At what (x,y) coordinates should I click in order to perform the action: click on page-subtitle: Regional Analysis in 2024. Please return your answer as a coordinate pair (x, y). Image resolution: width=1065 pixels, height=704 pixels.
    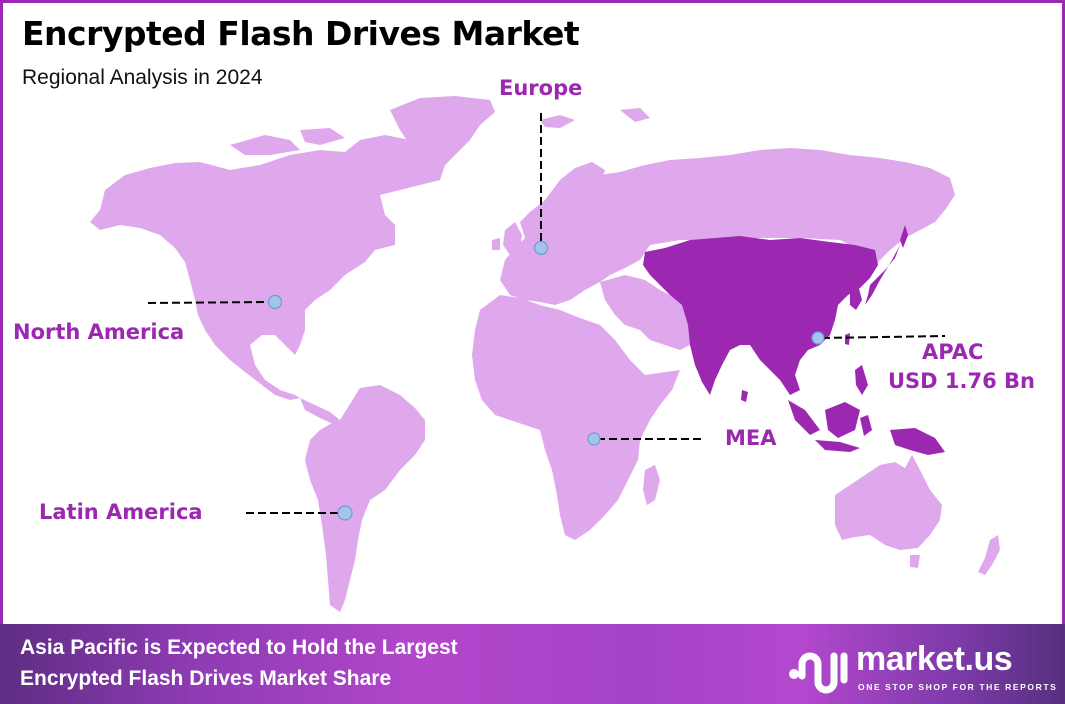
    Looking at the image, I should click on (142, 77).